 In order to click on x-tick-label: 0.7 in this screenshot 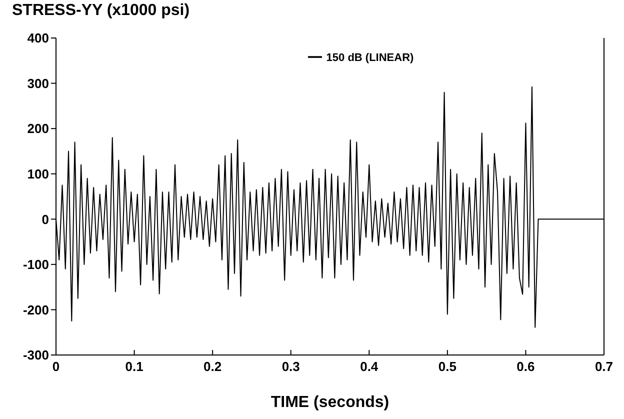, I will do `click(604, 366)`.